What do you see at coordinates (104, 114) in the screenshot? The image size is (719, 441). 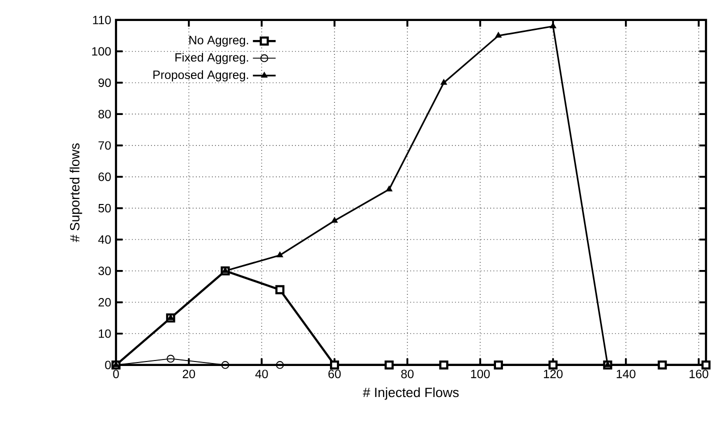 I see `y-tick-label: 80` at bounding box center [104, 114].